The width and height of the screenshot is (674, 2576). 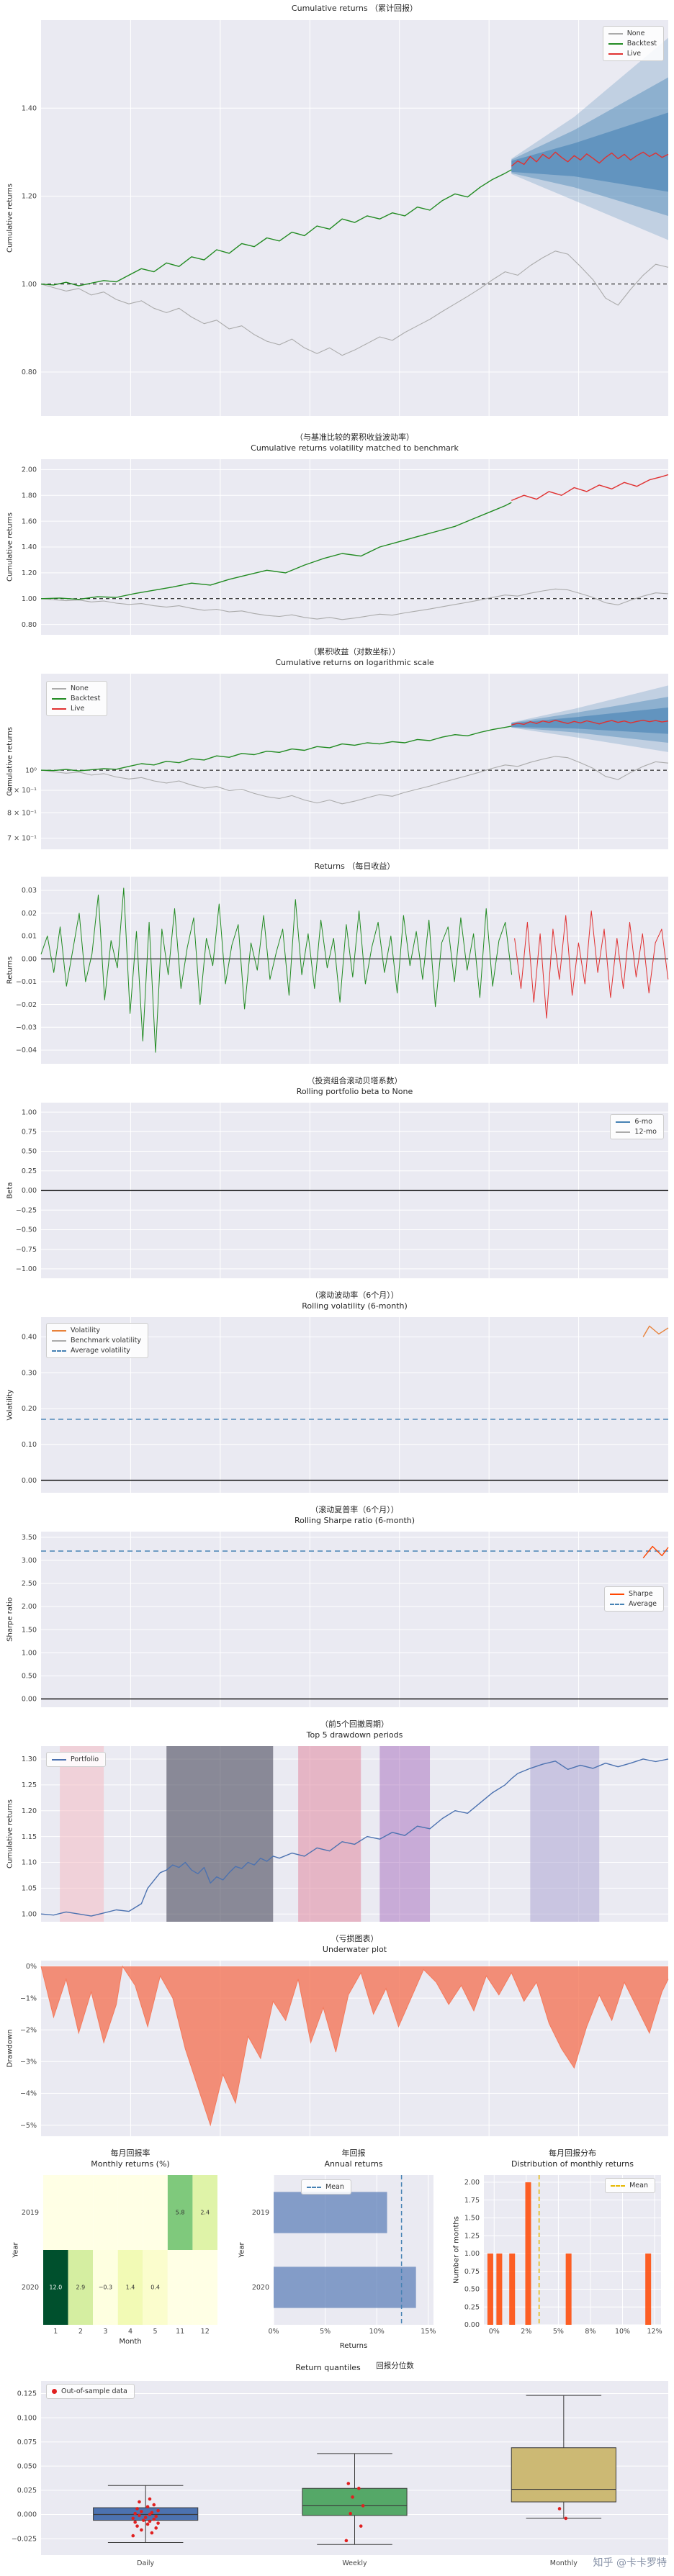 What do you see at coordinates (355, 1306) in the screenshot?
I see `title-line: Rolling volatility (6-month)` at bounding box center [355, 1306].